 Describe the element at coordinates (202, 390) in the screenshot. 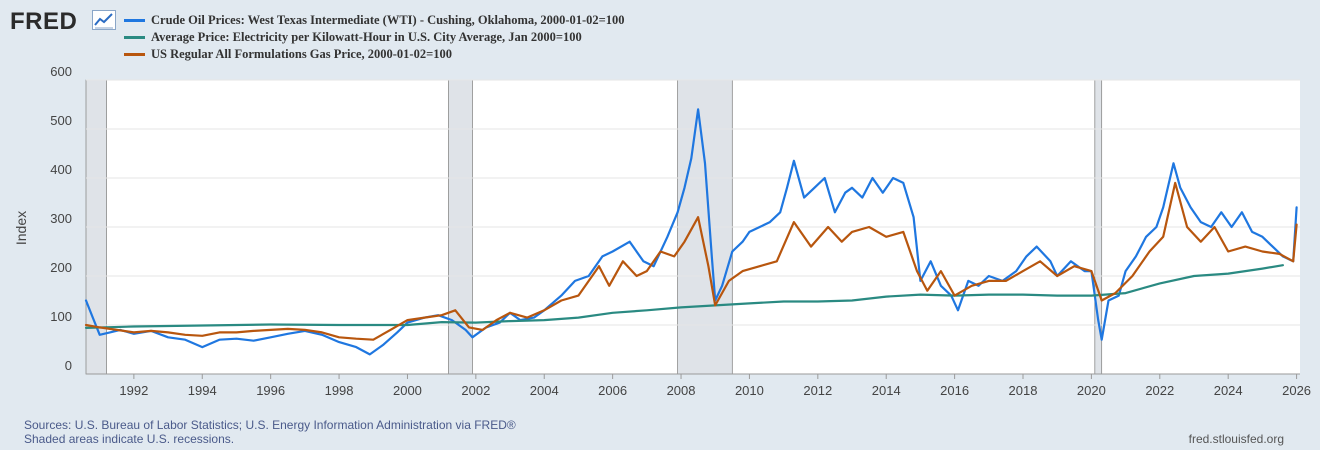

I see `x-tick-label: 1994` at that location.